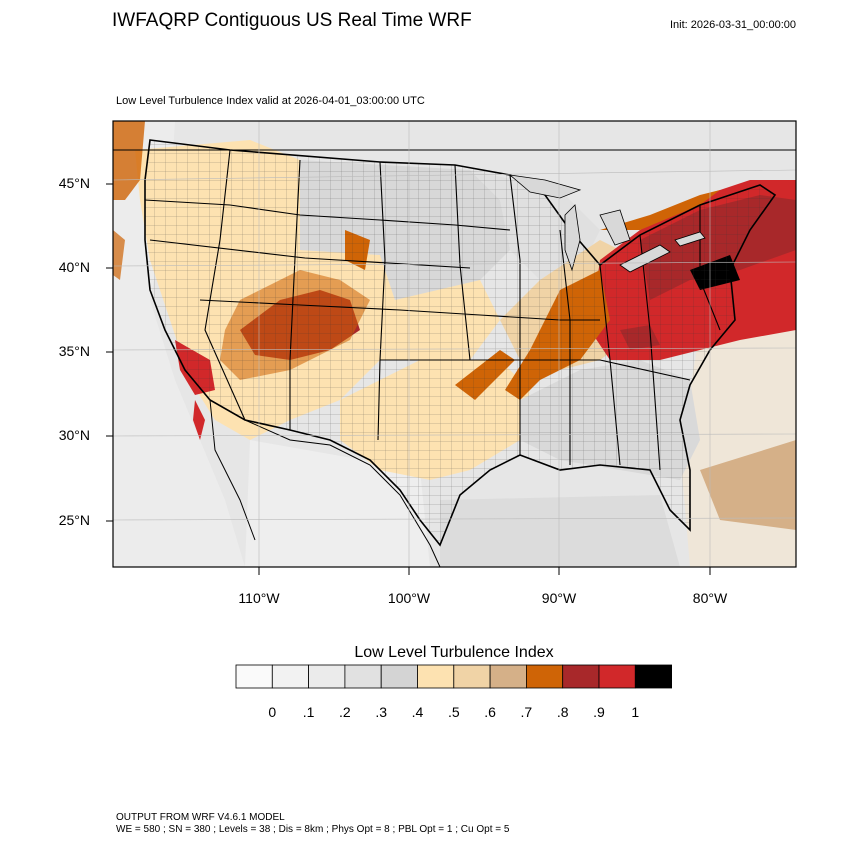 The width and height of the screenshot is (850, 850). What do you see at coordinates (74, 520) in the screenshot?
I see `lat-label-25: 25°N` at bounding box center [74, 520].